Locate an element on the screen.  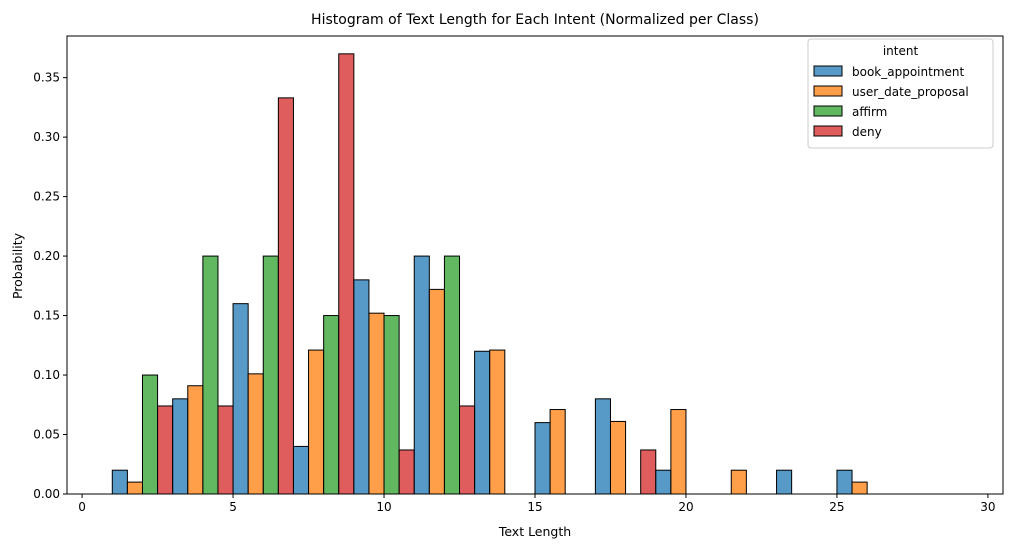
legend-label-user-date-proposal: user_date_proposal is located at coordinates (910, 92).